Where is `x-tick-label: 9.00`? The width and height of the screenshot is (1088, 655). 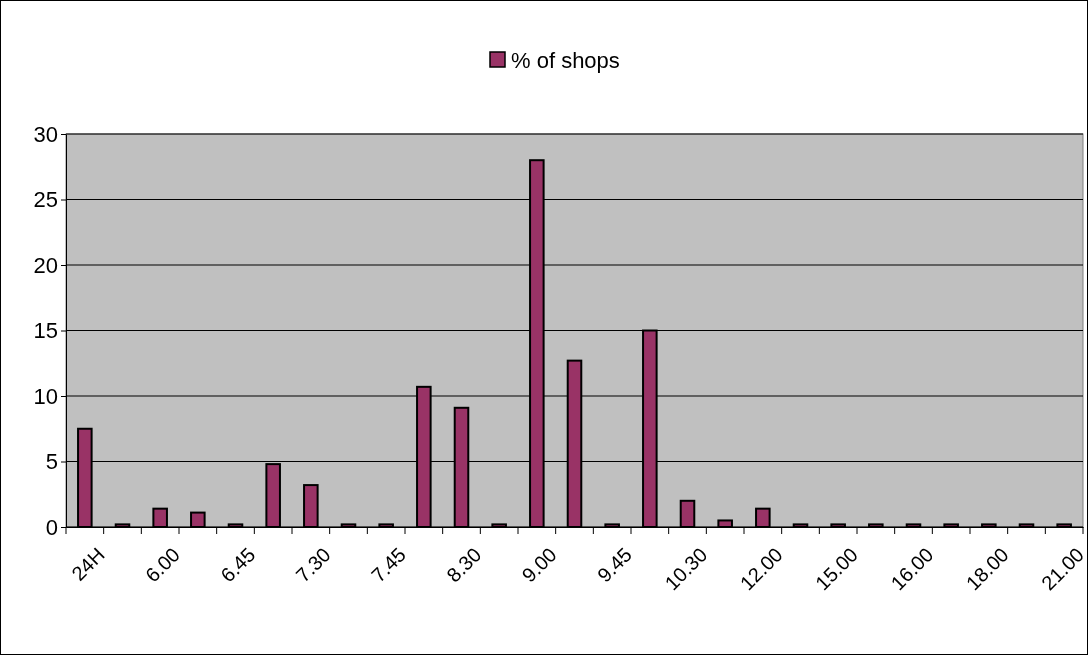 x-tick-label: 9.00 is located at coordinates (539, 565).